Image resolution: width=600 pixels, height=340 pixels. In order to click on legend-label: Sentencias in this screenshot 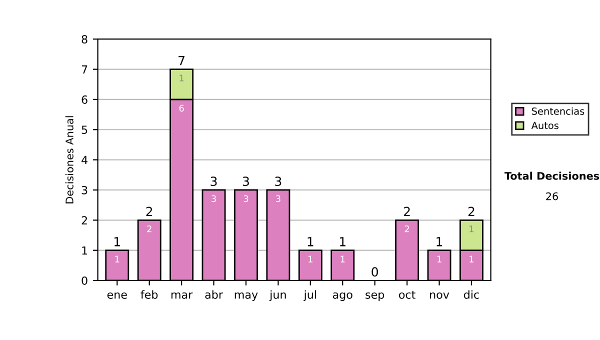, I will do `click(558, 111)`.